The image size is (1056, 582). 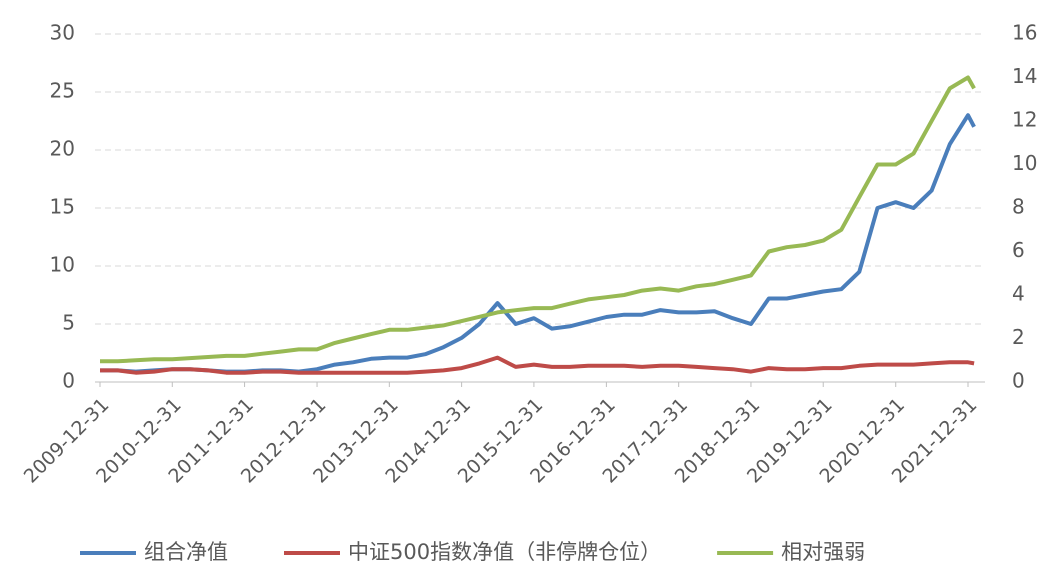 What do you see at coordinates (62, 265) in the screenshot?
I see `y-tick-label: 10` at bounding box center [62, 265].